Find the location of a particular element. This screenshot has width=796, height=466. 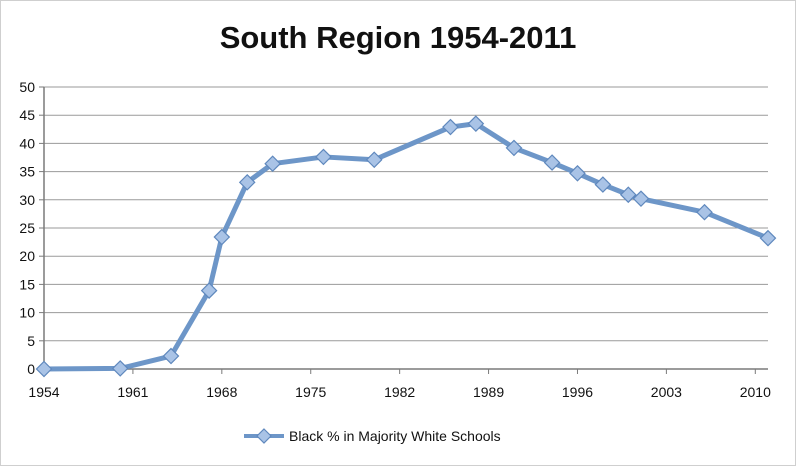

x-tick-label: 1961 is located at coordinates (132, 392).